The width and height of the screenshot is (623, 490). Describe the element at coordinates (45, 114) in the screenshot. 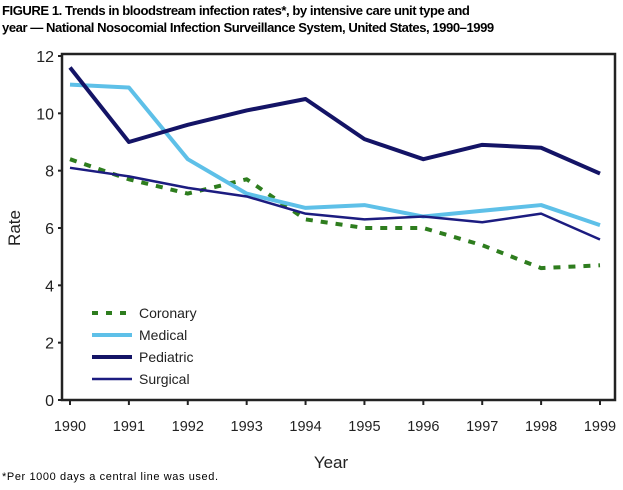

I see `y-tick-label: 10` at that location.